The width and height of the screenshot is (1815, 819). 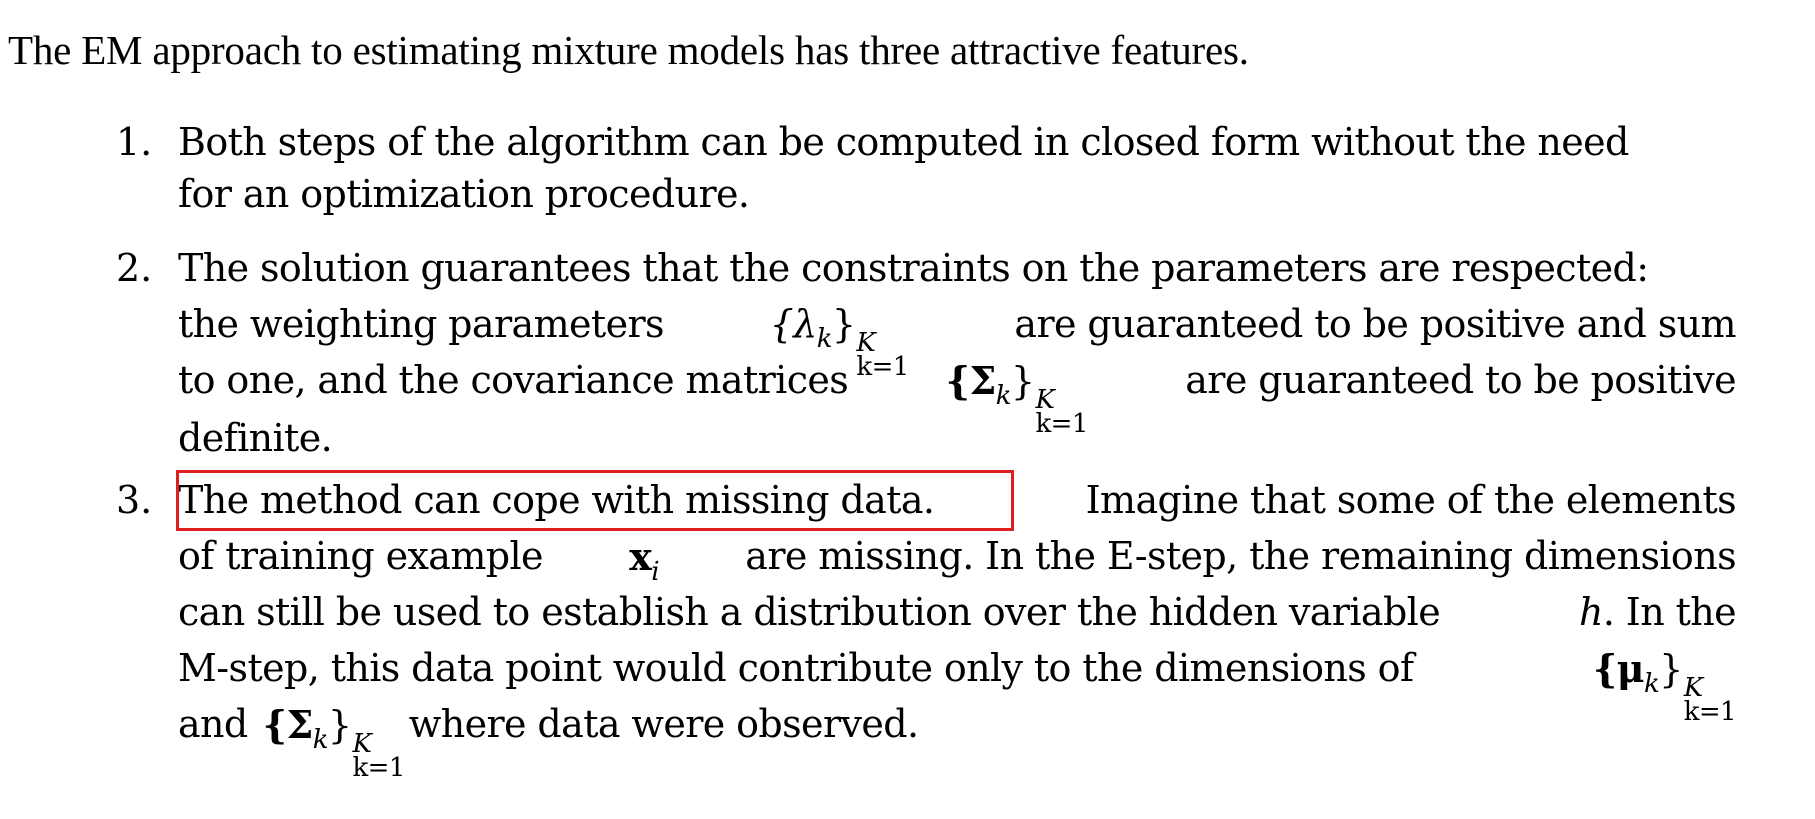 What do you see at coordinates (556, 500) in the screenshot?
I see `highlighted-sentence: The method can cope with missing data.` at bounding box center [556, 500].